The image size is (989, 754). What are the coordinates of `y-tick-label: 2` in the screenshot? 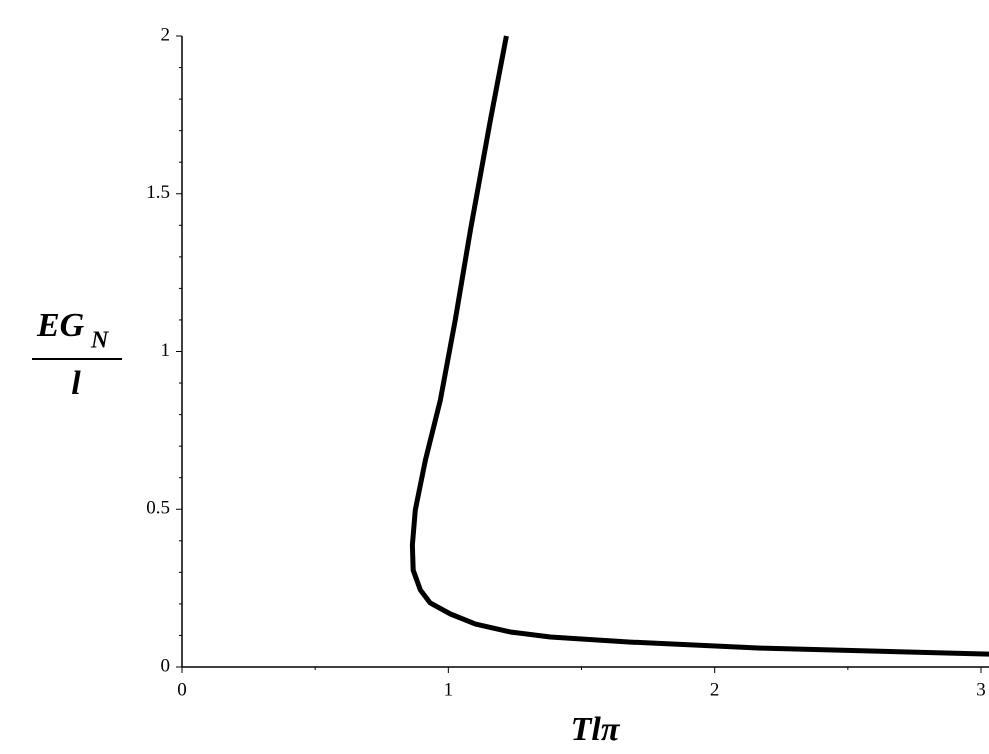 It's located at (166, 34).